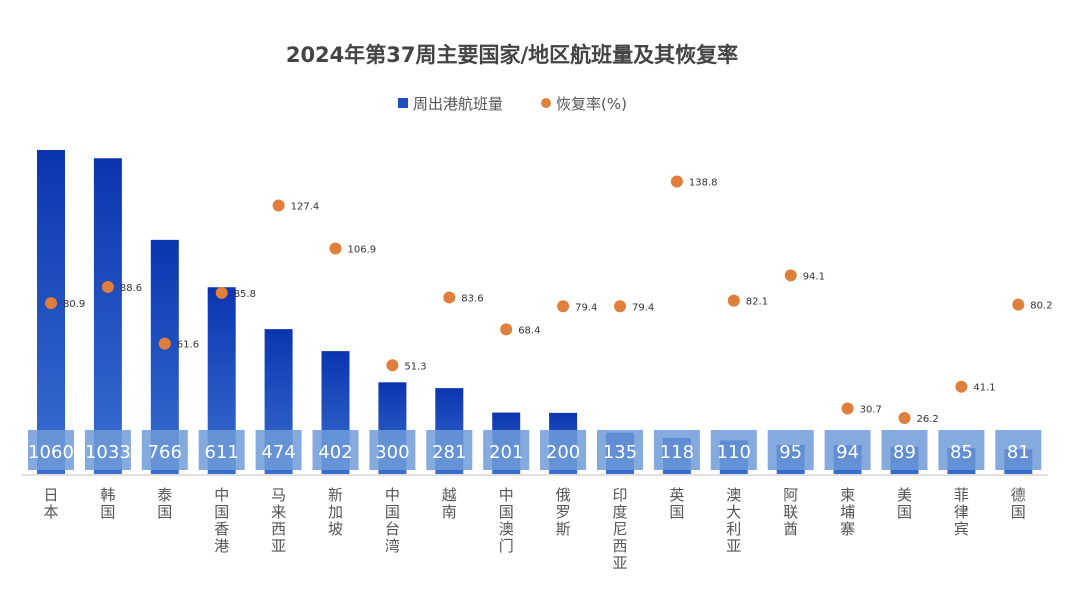  I want to click on bar-value-label: 1033, so click(108, 452).